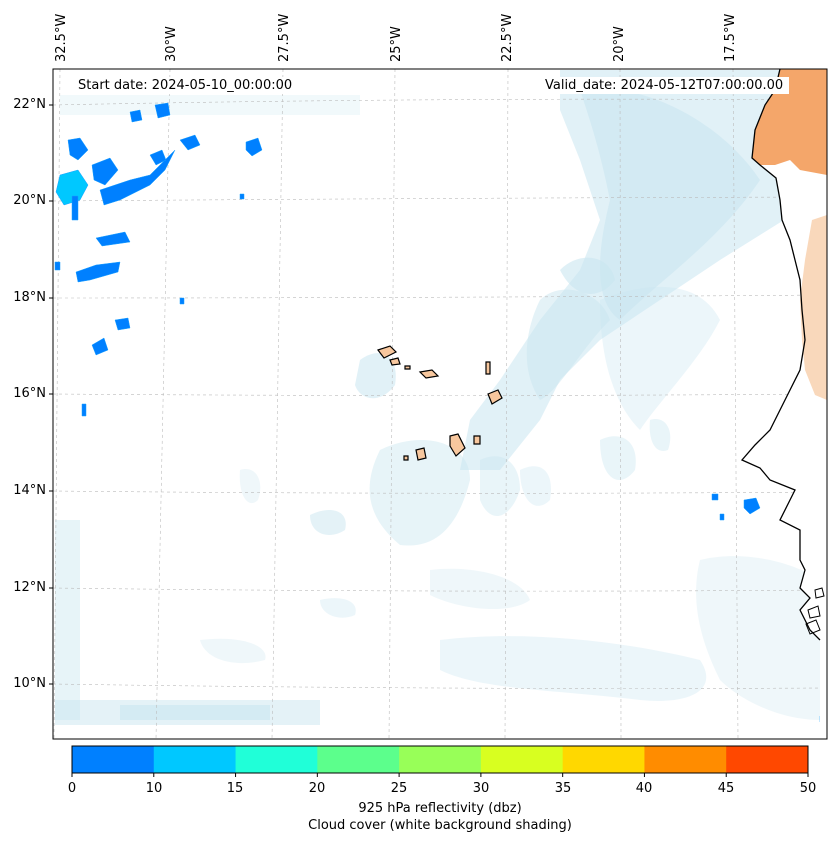  I want to click on colorbar-tick-35: 35, so click(563, 788).